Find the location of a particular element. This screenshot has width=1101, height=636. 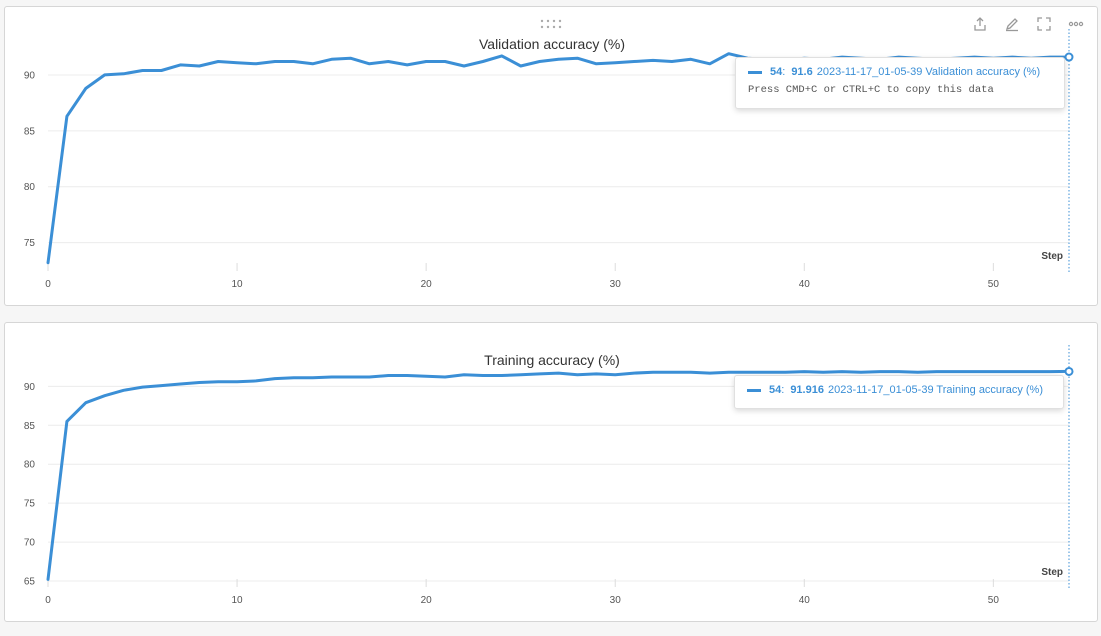

panel-toolbar is located at coordinates (1028, 24).